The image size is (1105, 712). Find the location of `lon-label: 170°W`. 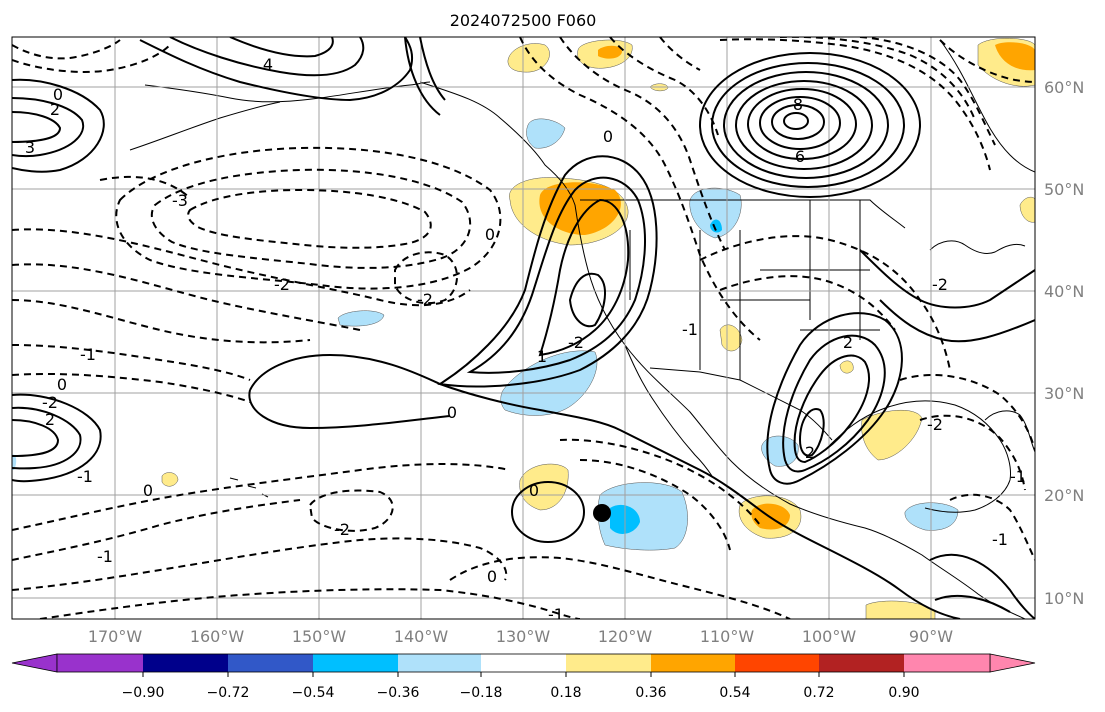

lon-label: 170°W is located at coordinates (115, 636).